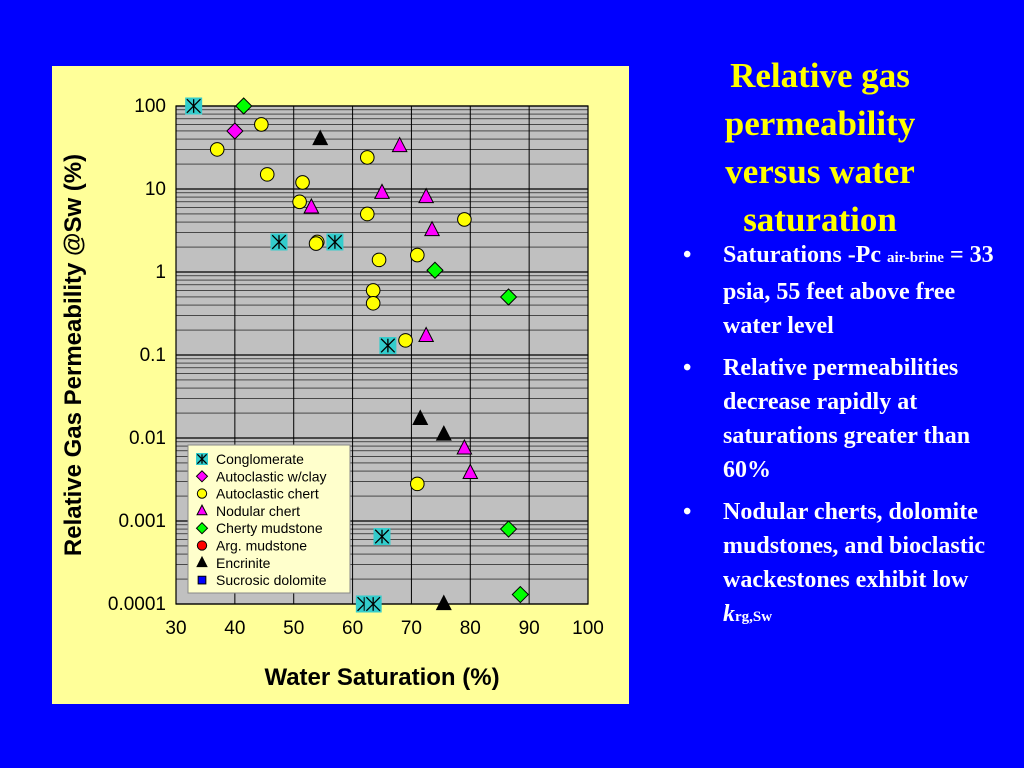 This screenshot has height=768, width=1024. What do you see at coordinates (155, 189) in the screenshot?
I see `y-tick-label: 10` at bounding box center [155, 189].